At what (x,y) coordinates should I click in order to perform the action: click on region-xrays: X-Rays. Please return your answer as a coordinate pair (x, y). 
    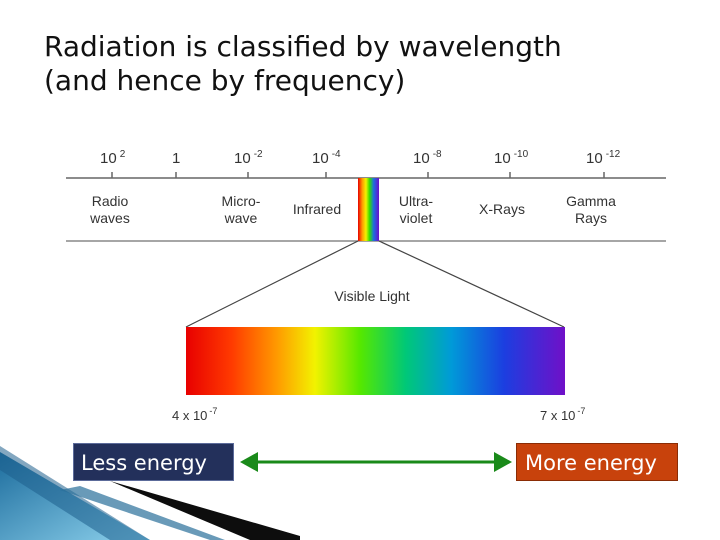
    Looking at the image, I should click on (502, 209).